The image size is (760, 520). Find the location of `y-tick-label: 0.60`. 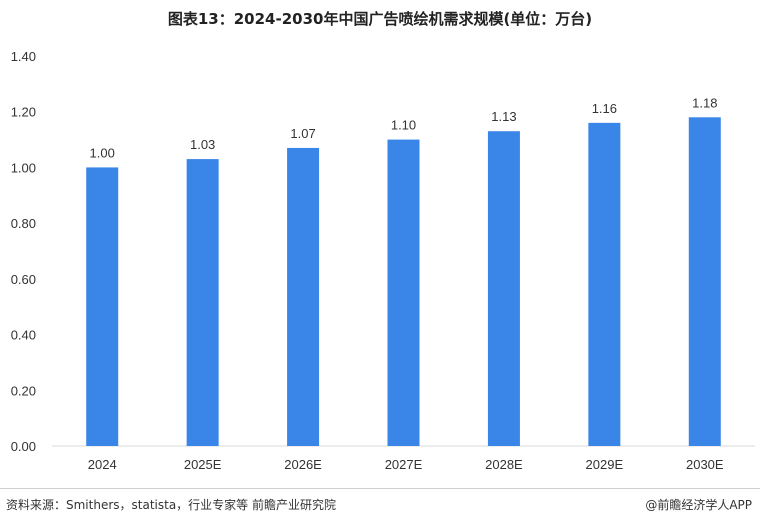

y-tick-label: 0.60 is located at coordinates (23, 279).